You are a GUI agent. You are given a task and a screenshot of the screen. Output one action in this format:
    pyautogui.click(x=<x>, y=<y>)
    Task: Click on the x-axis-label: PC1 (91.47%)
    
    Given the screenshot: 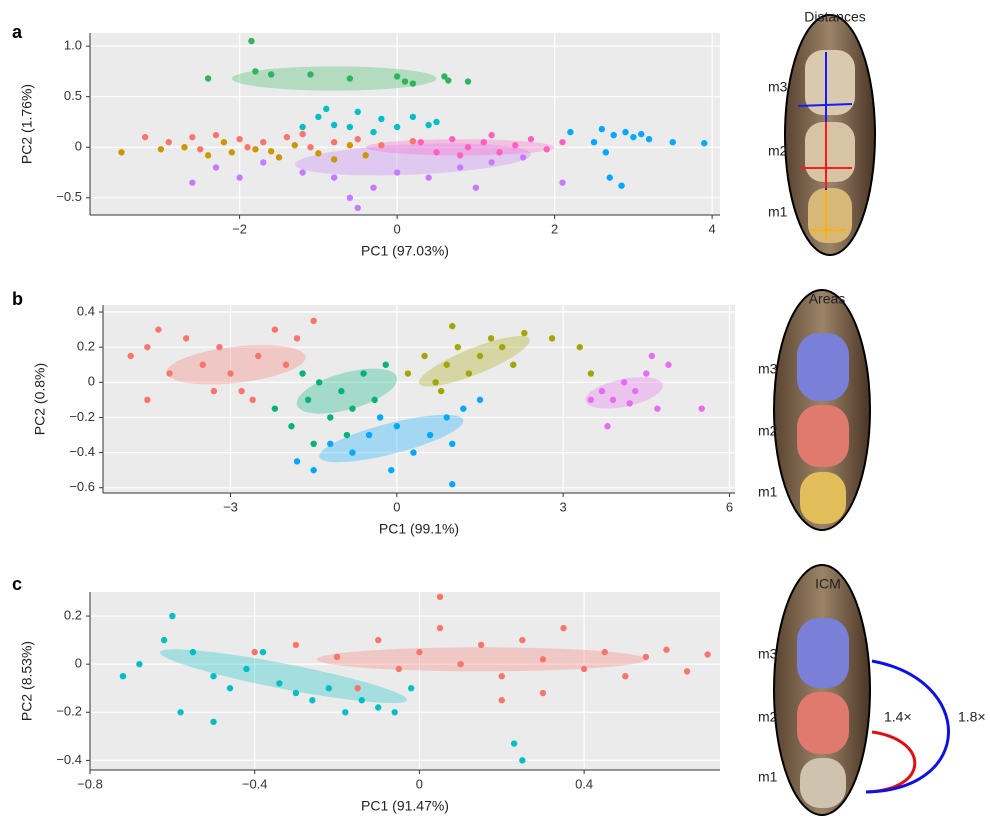 What is the action you would take?
    pyautogui.click(x=405, y=806)
    